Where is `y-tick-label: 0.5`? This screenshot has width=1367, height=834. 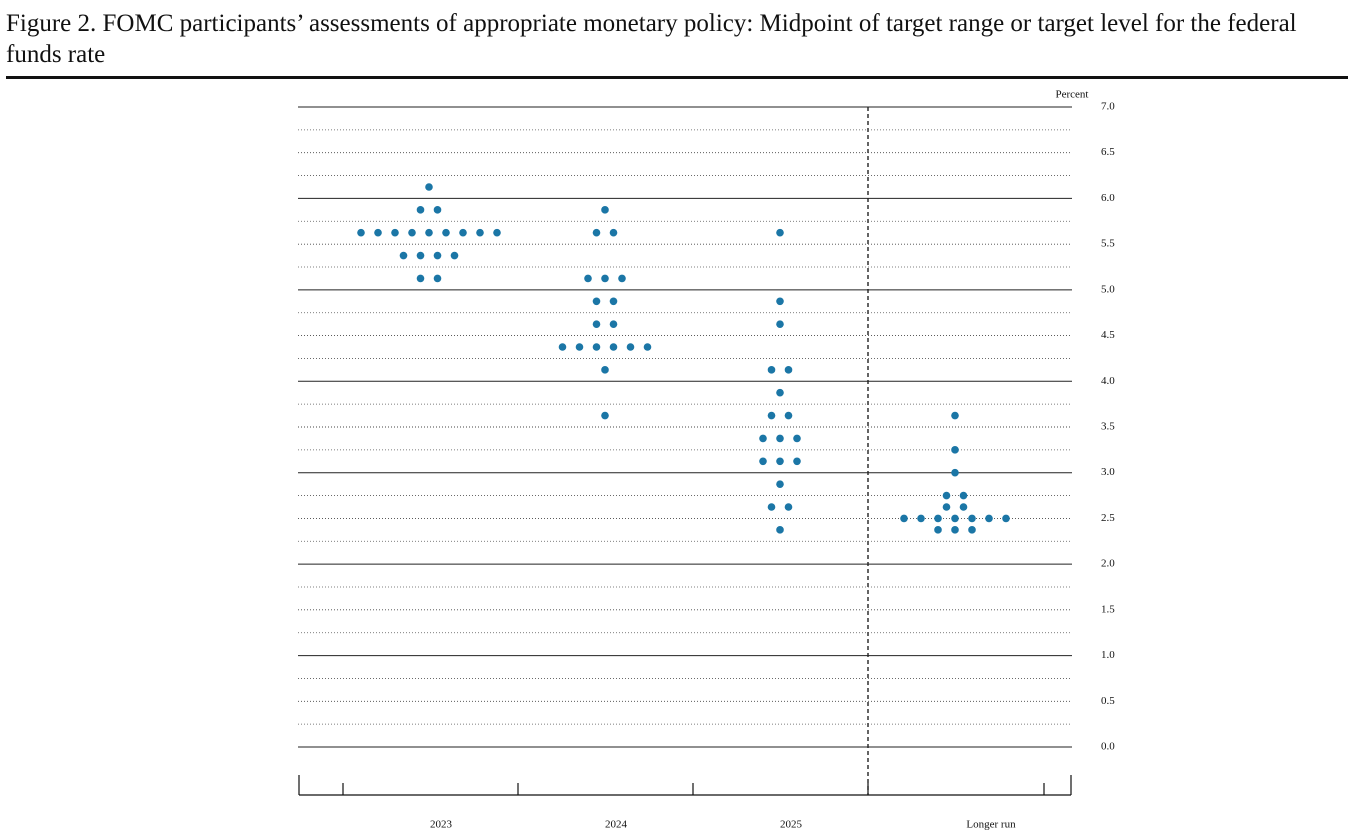
y-tick-label: 0.5 is located at coordinates (1108, 701).